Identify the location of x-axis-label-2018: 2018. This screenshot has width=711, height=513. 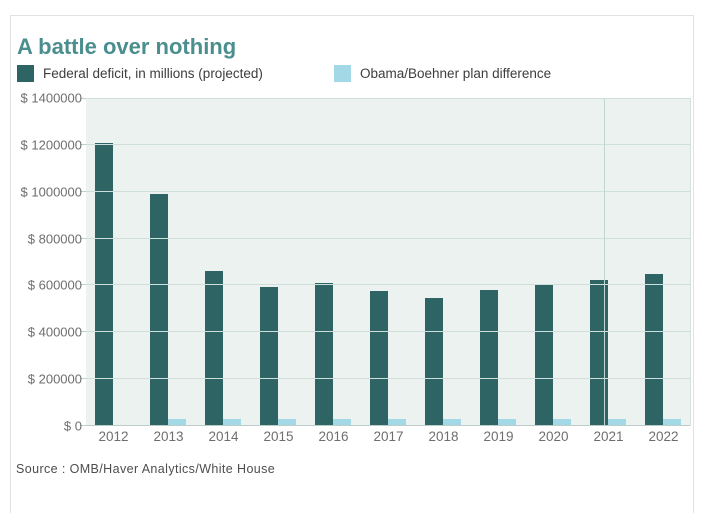
(443, 436).